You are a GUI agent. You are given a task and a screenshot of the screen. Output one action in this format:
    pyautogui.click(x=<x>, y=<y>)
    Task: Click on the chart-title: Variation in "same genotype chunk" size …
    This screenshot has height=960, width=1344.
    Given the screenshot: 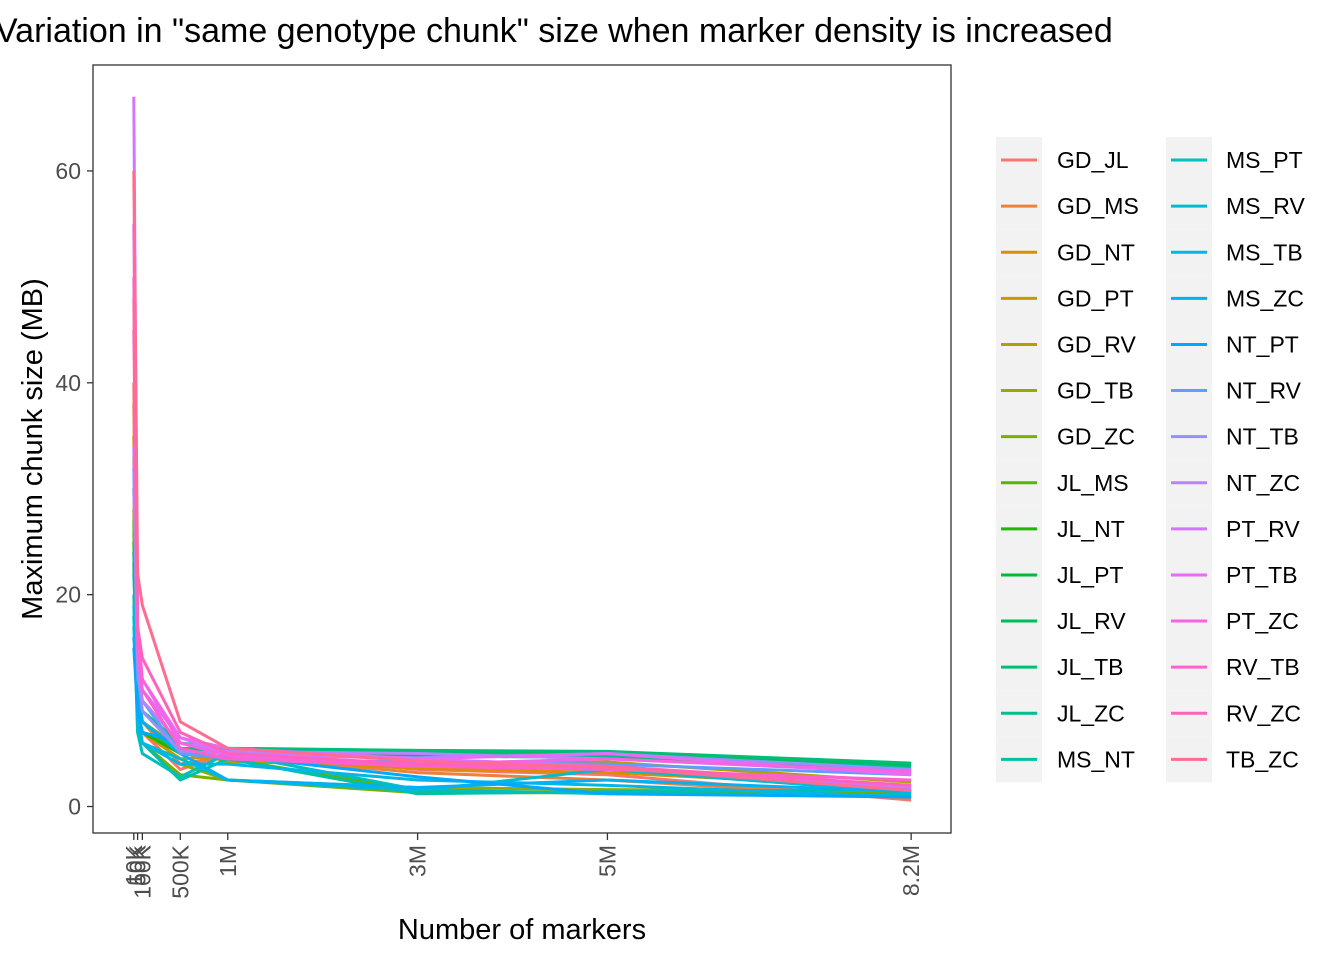 What is the action you would take?
    pyautogui.click(x=556, y=31)
    